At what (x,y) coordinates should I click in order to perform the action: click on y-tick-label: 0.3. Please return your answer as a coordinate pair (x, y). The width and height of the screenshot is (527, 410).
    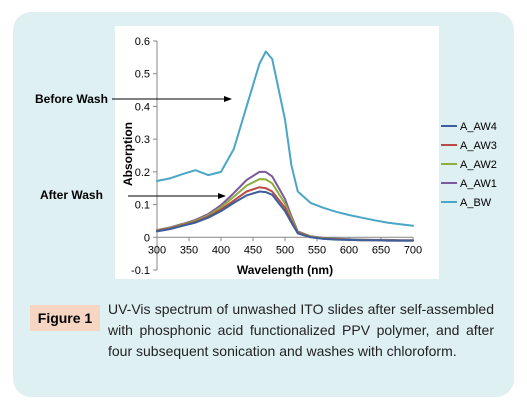
    Looking at the image, I should click on (142, 140).